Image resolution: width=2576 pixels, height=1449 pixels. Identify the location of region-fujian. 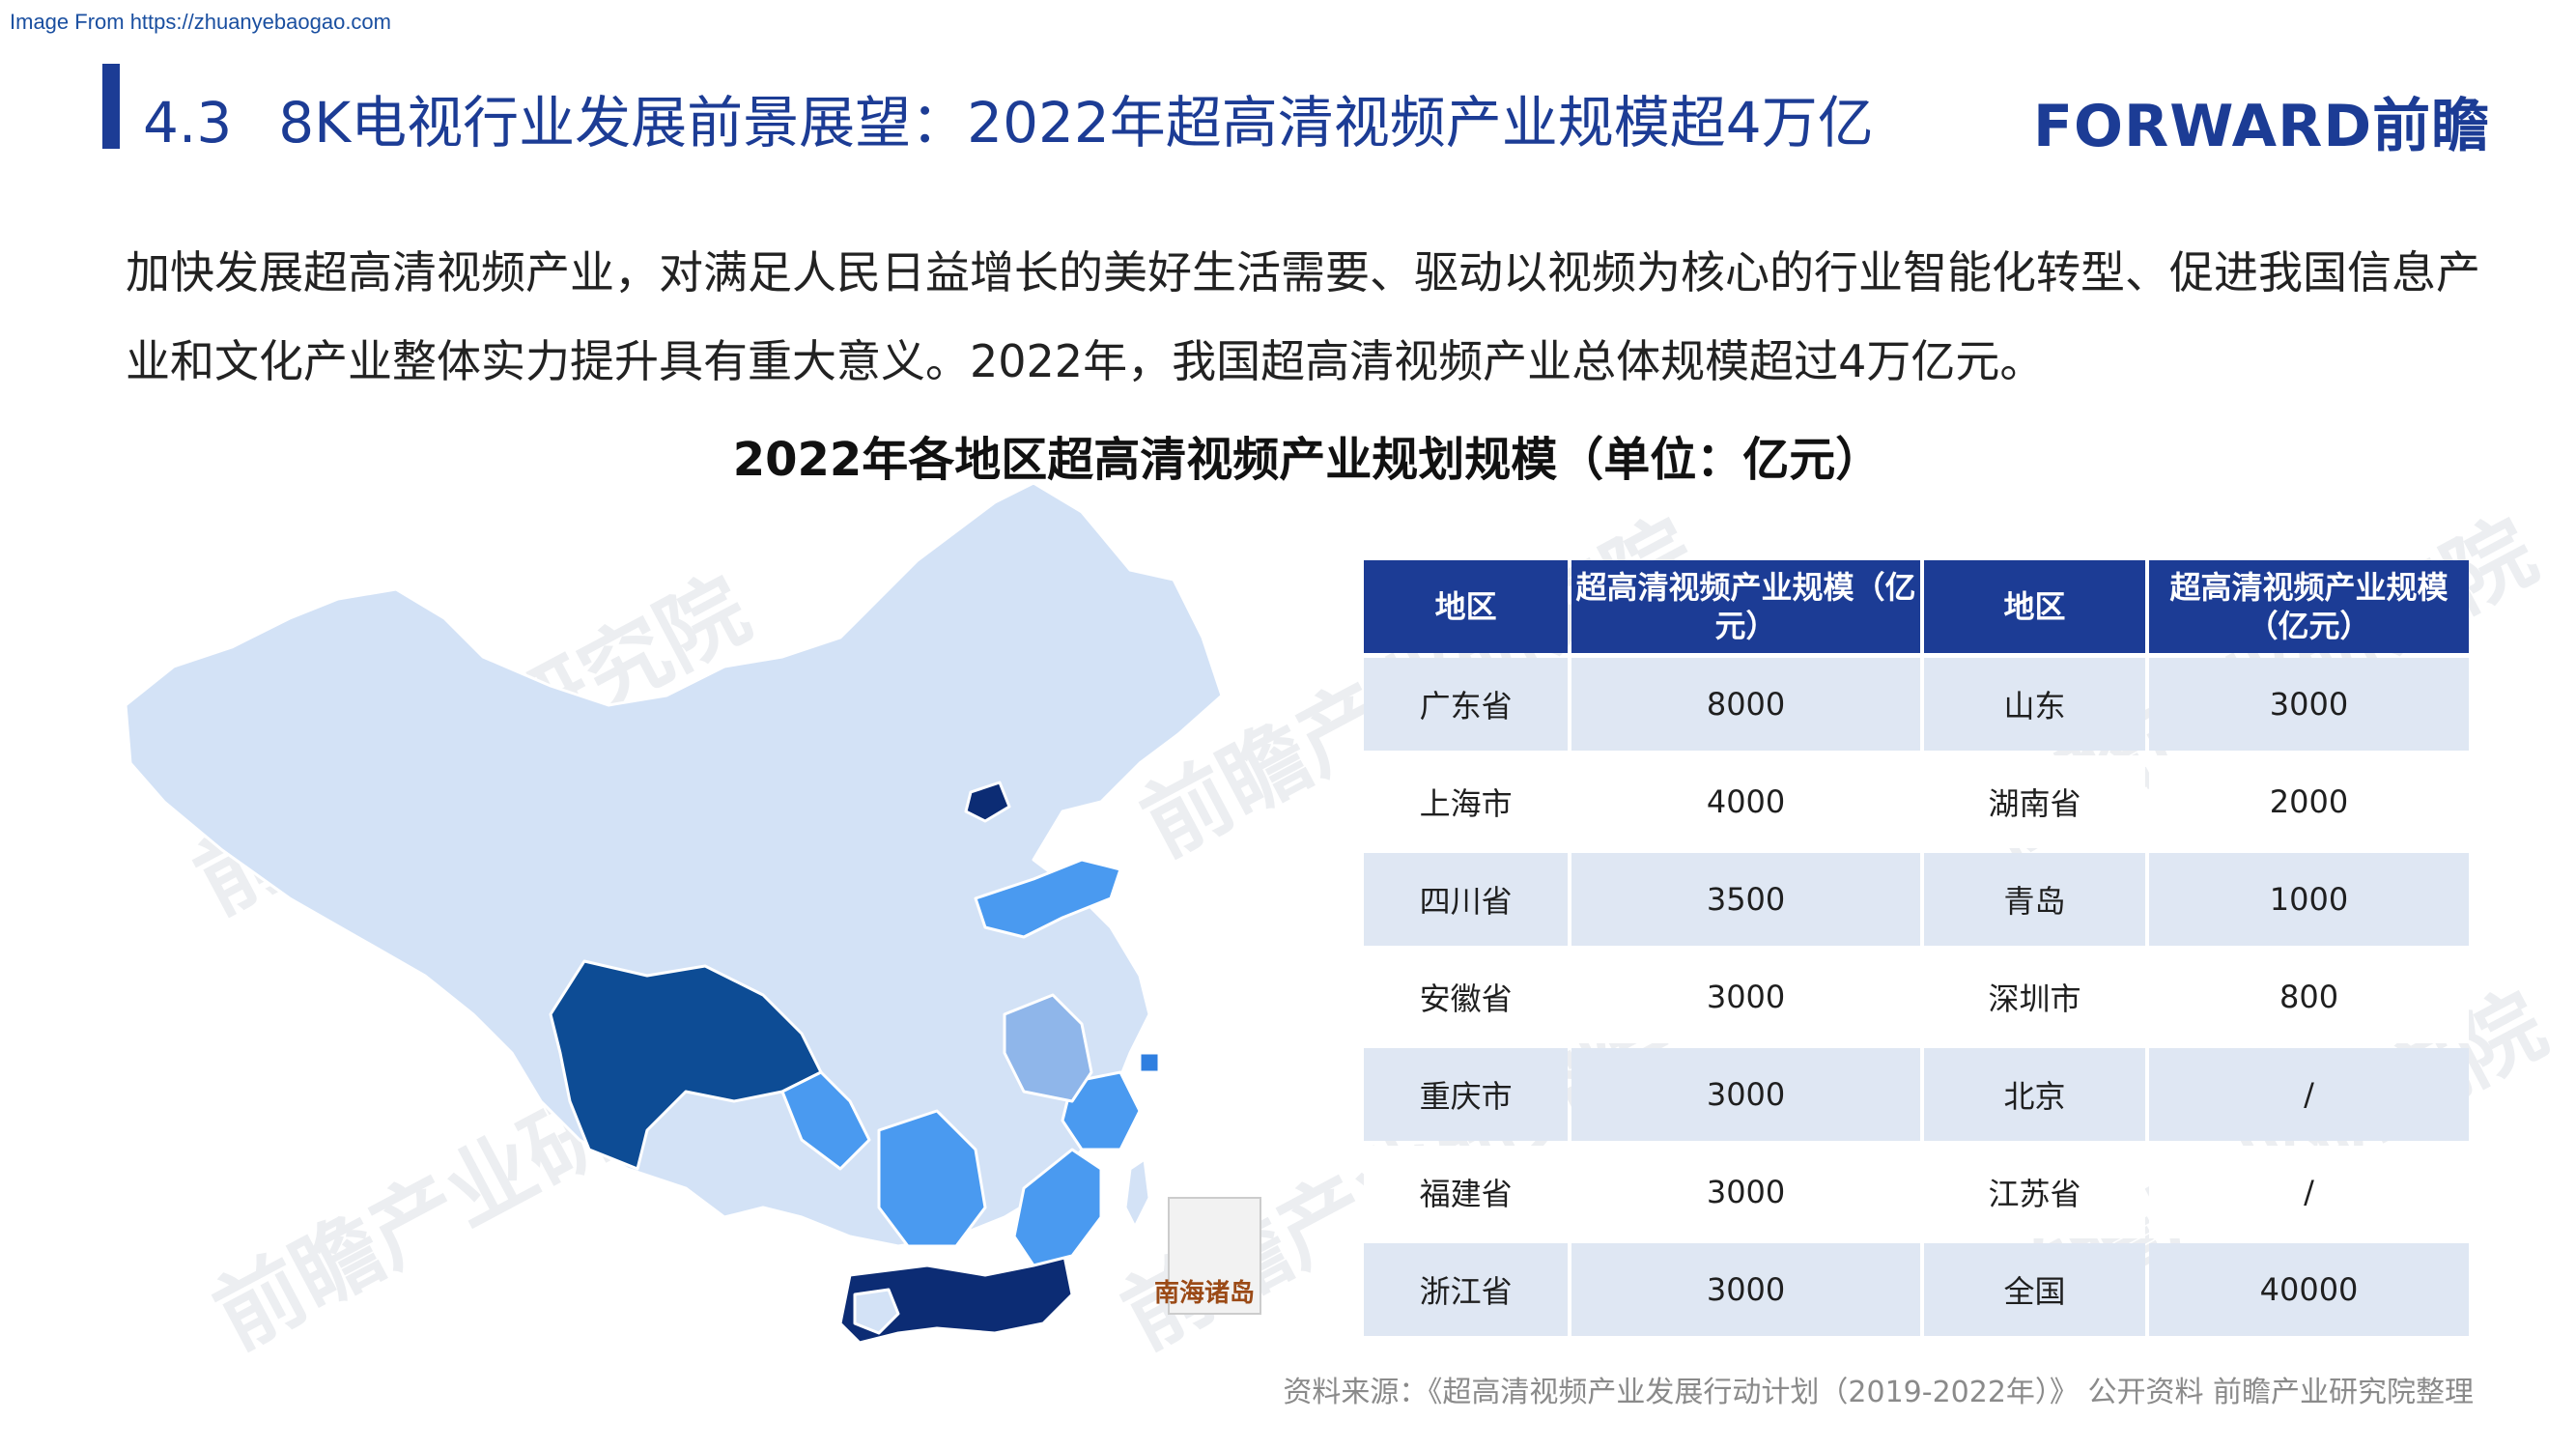
(1057, 1207).